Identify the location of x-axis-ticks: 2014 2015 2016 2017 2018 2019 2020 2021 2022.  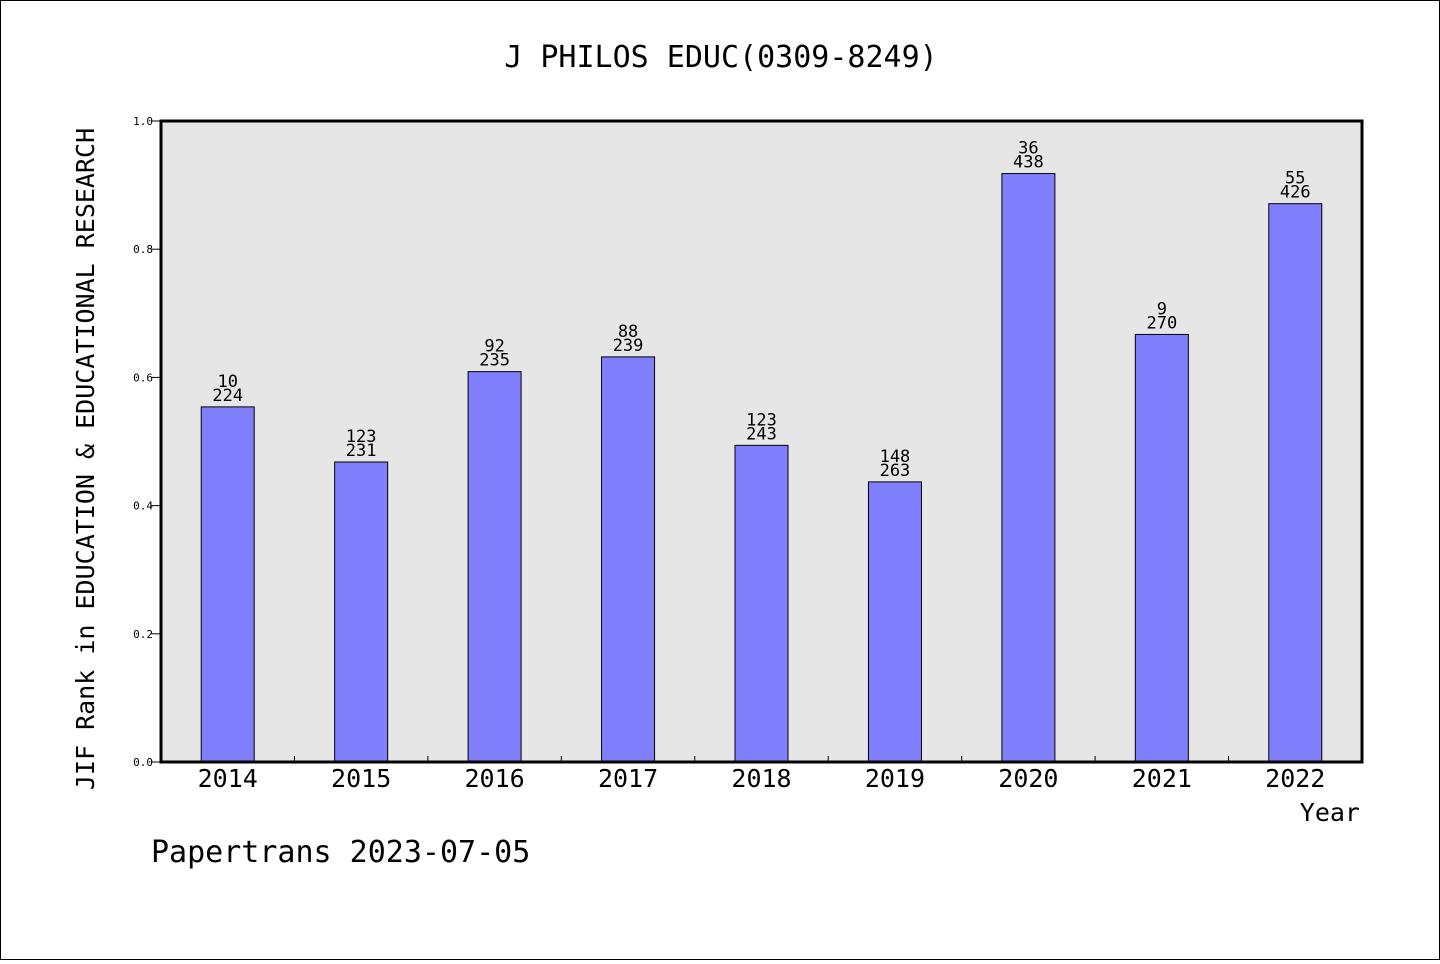
(761, 774).